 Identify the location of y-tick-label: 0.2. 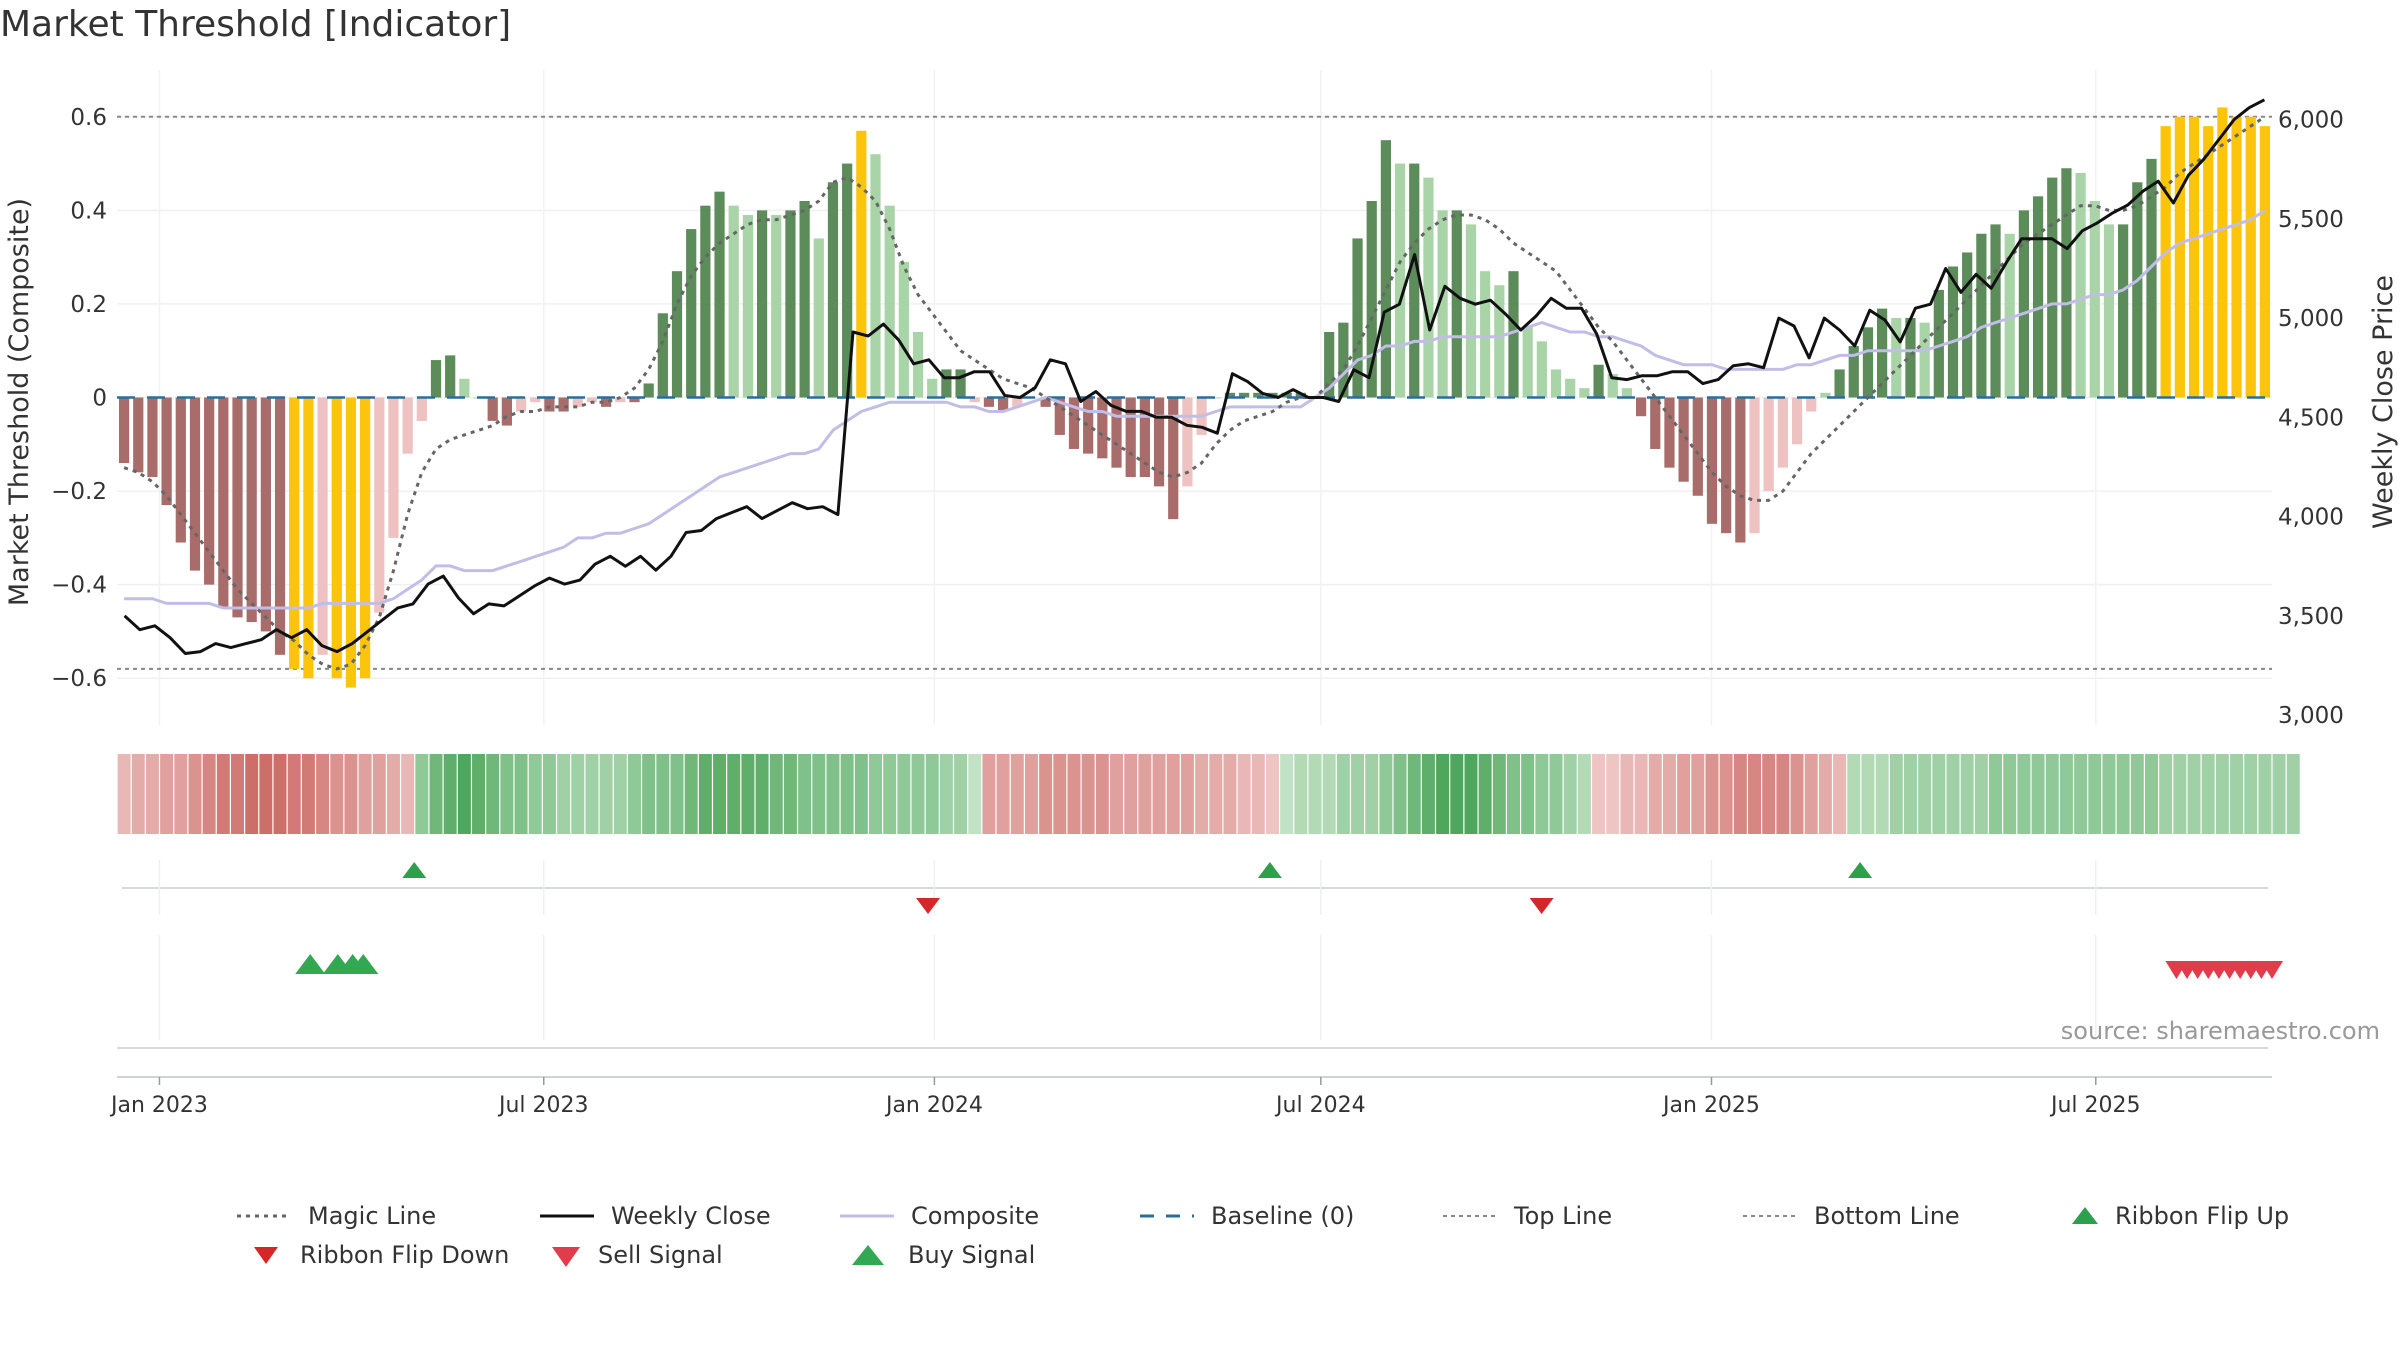
(88, 305).